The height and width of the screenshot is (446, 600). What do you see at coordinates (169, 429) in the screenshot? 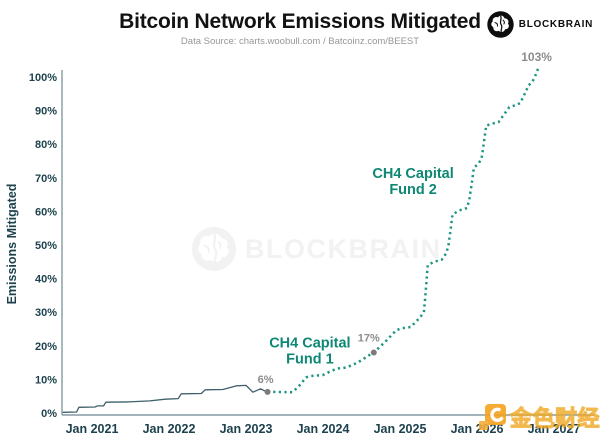
I see `x-tick-label: Jan 2022` at bounding box center [169, 429].